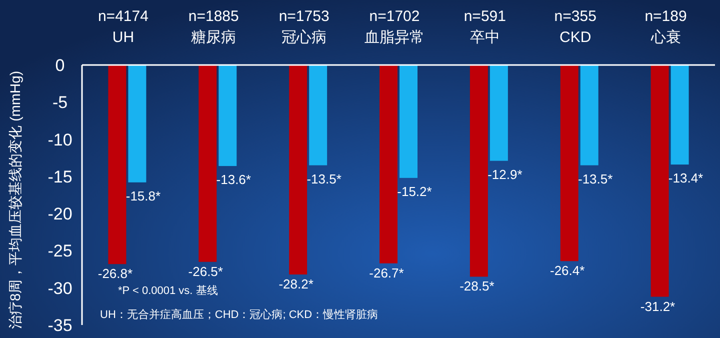 This screenshot has width=720, height=338. What do you see at coordinates (658, 306) in the screenshot?
I see `data-label: -31.2*` at bounding box center [658, 306].